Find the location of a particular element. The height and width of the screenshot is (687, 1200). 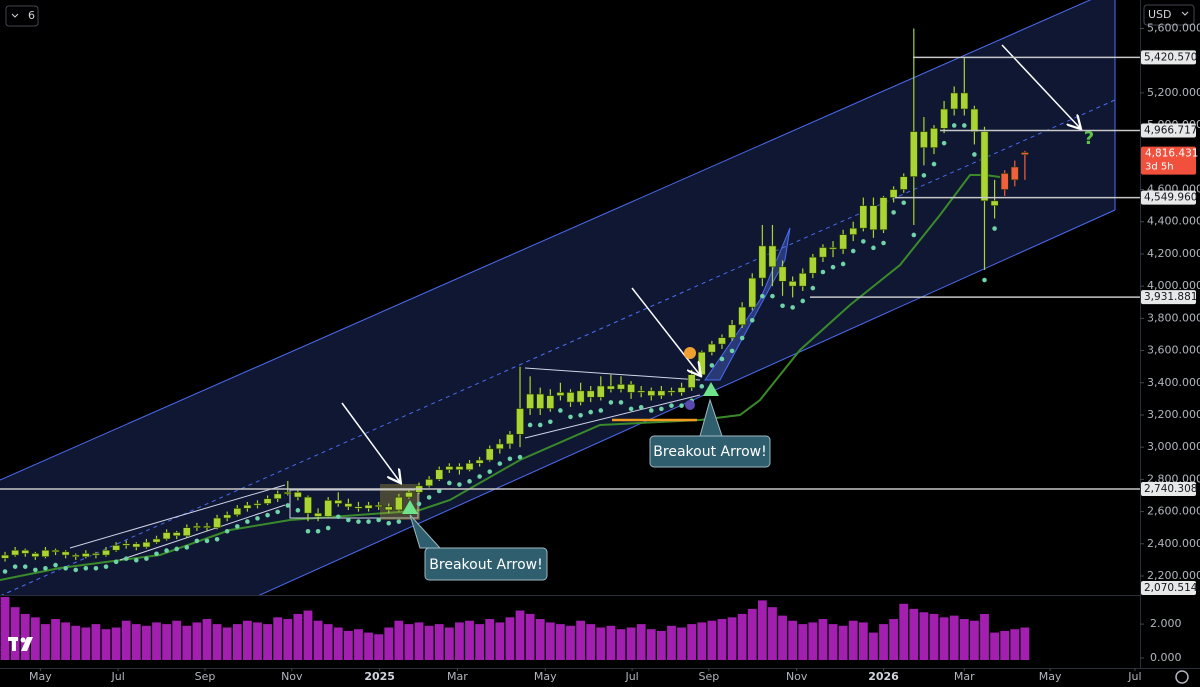

indicator-toggle is located at coordinates (22, 16).